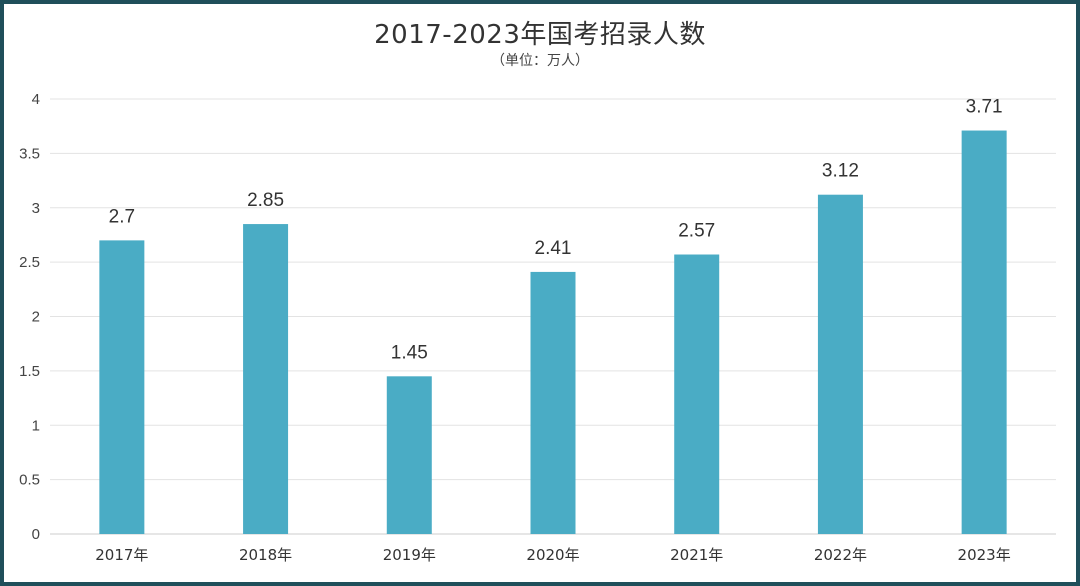  What do you see at coordinates (696, 231) in the screenshot?
I see `data-label: 2.57` at bounding box center [696, 231].